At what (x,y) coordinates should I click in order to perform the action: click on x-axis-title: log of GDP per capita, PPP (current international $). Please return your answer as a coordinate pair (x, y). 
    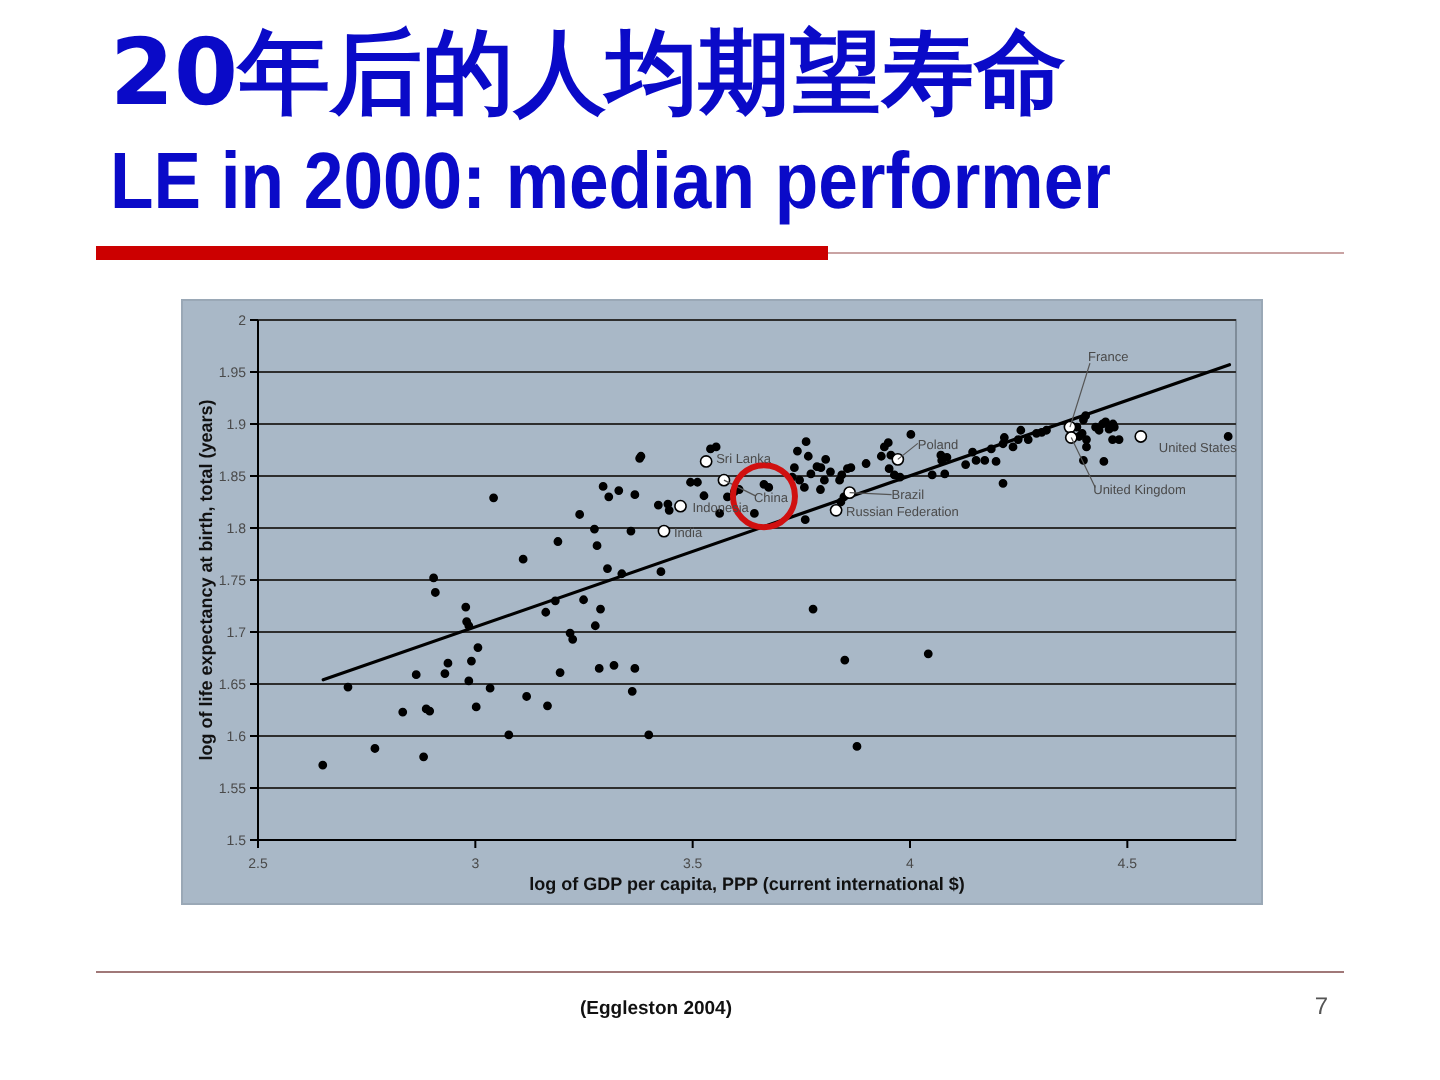
    Looking at the image, I should click on (747, 884).